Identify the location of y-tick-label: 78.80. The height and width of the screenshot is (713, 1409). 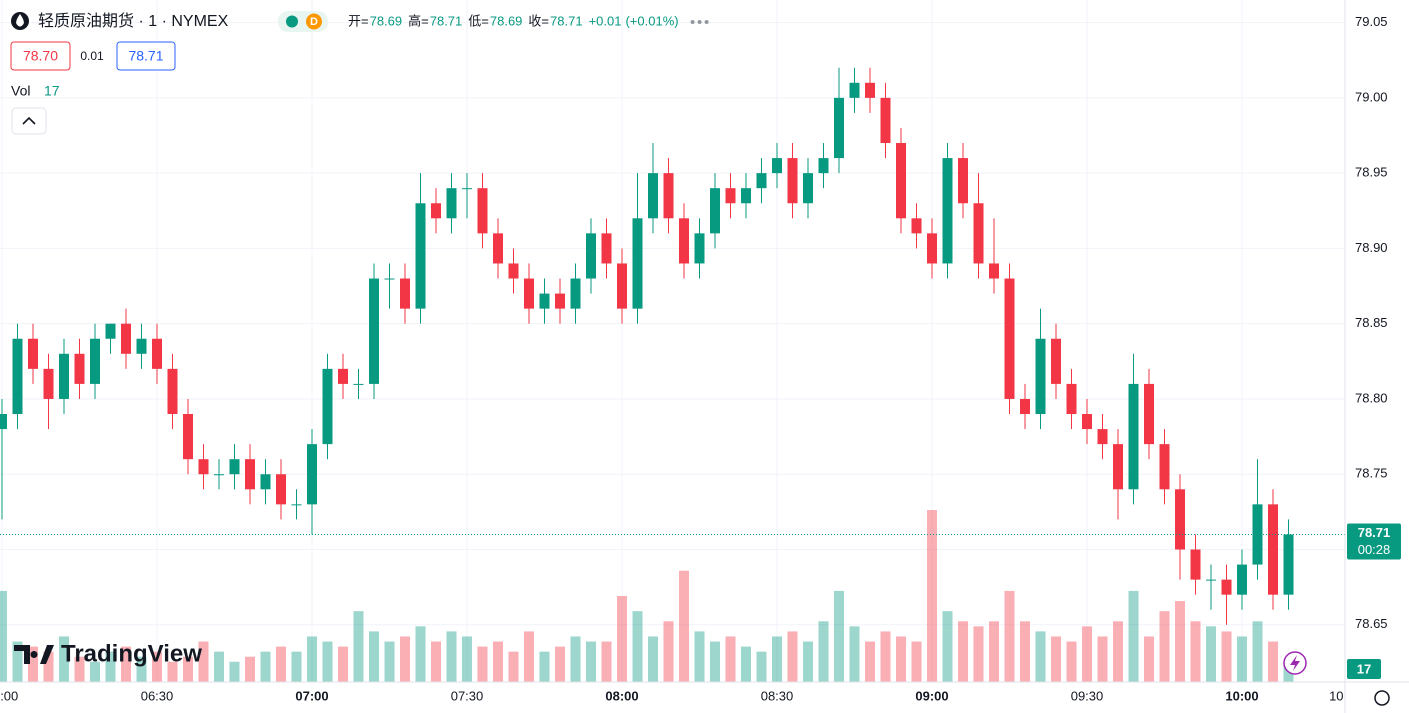
(1371, 397).